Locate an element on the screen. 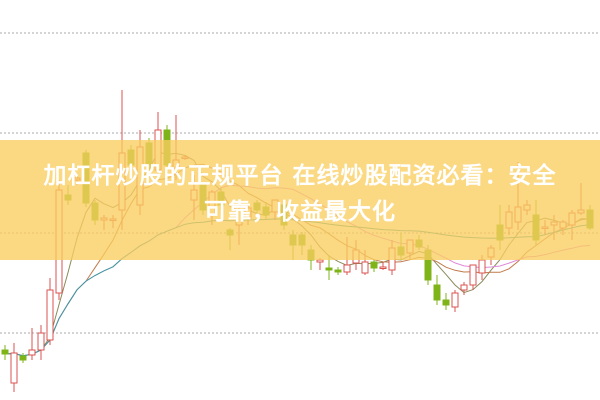 The height and width of the screenshot is (400, 600). headline-line-1: 加杠杆炒股的正规平台 在线炒股配资必看：安全 is located at coordinates (300, 176).